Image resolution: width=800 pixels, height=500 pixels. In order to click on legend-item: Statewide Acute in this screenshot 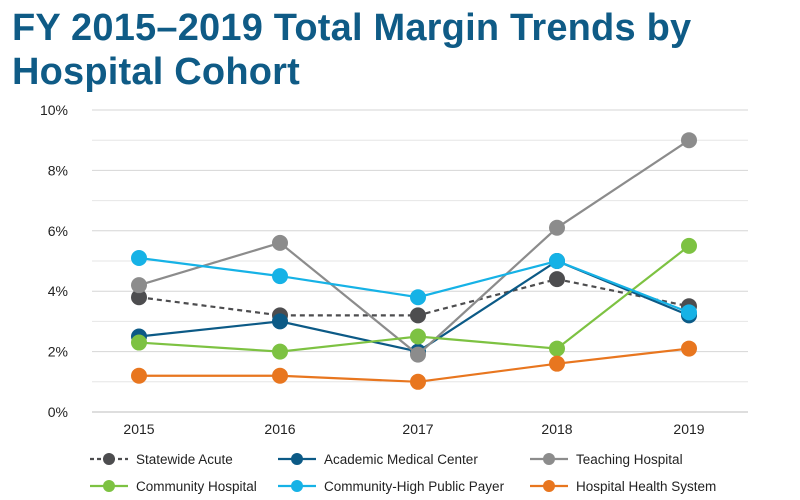, I will do `click(161, 459)`.